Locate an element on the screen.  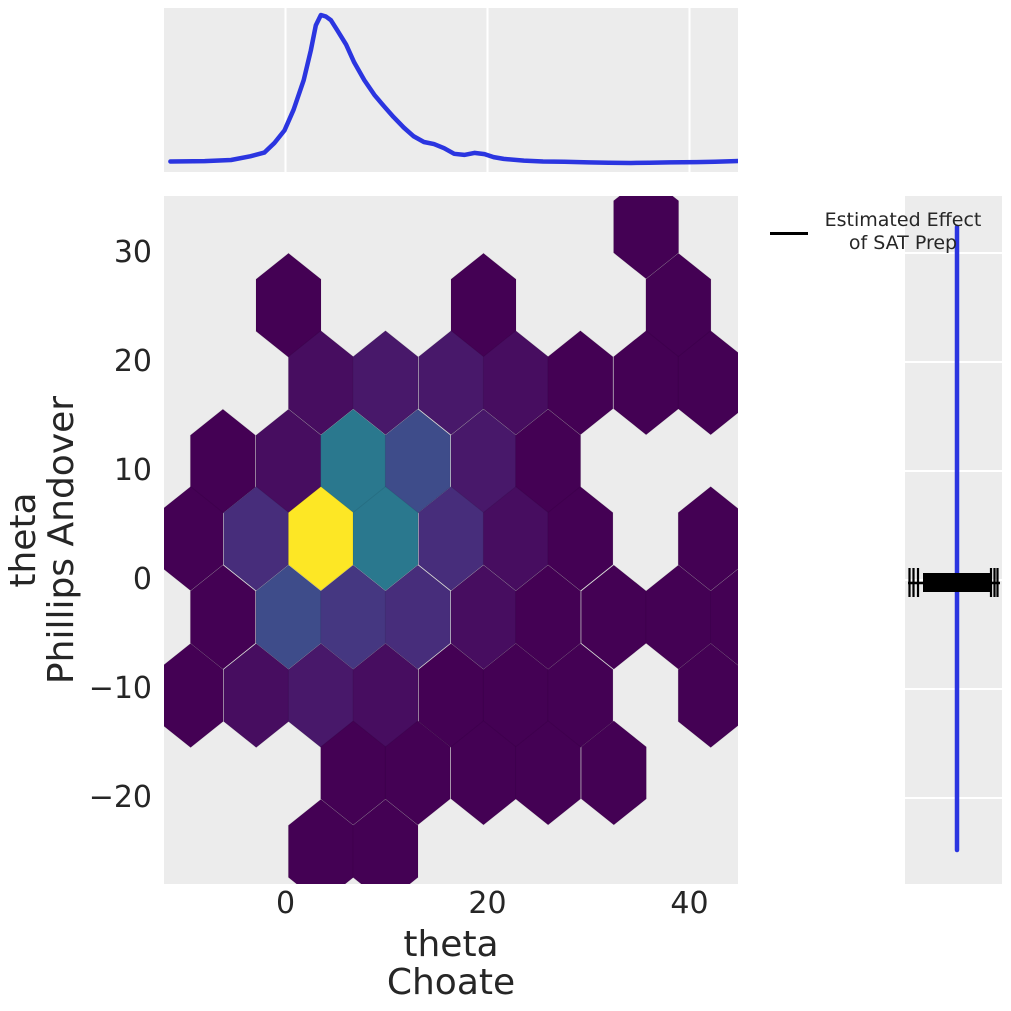
legend-label-line2: of SAT Prep is located at coordinates (903, 242).